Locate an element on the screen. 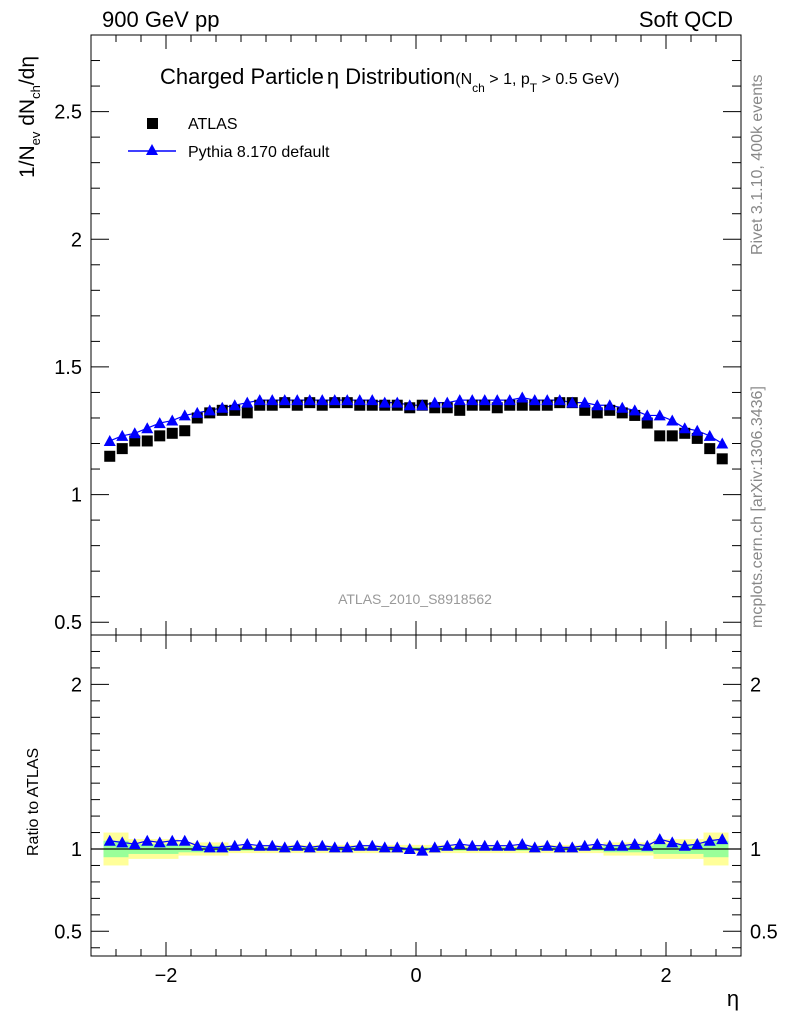 Image resolution: width=786 pixels, height=1024 pixels. ylabel-s2: ch is located at coordinates (35, 92).